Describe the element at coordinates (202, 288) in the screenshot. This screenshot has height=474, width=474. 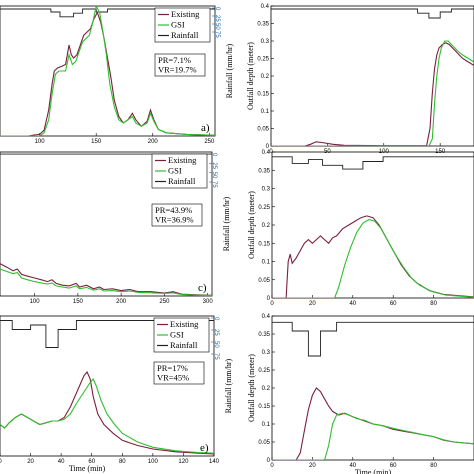
I see `panel-letter: c)` at that location.